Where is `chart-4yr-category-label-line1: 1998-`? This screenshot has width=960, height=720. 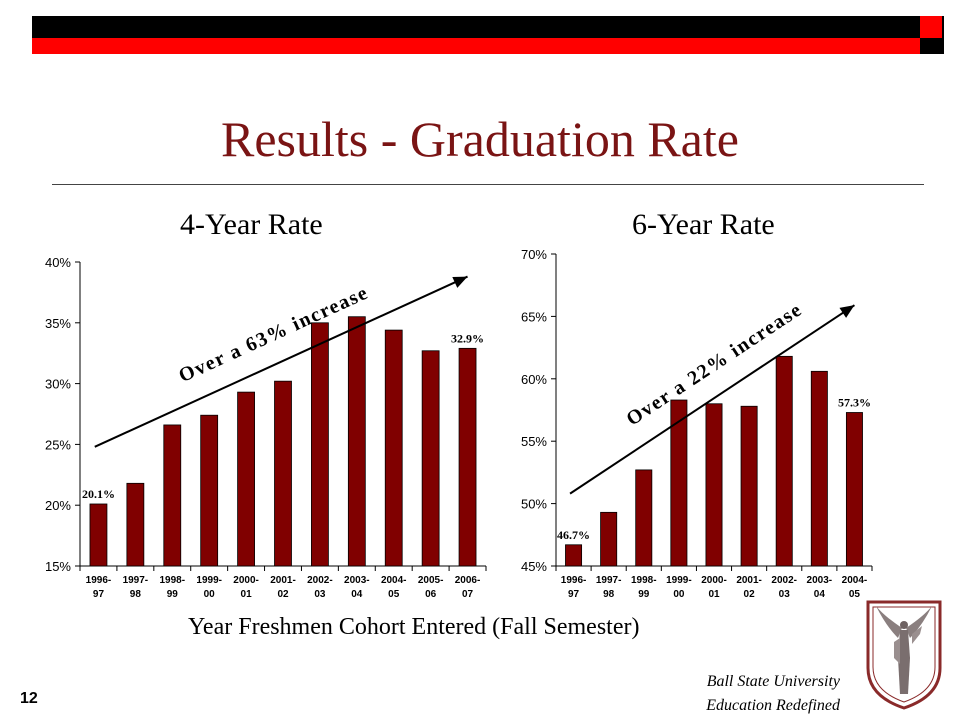
chart-4yr-category-label-line1: 1998- is located at coordinates (172, 580).